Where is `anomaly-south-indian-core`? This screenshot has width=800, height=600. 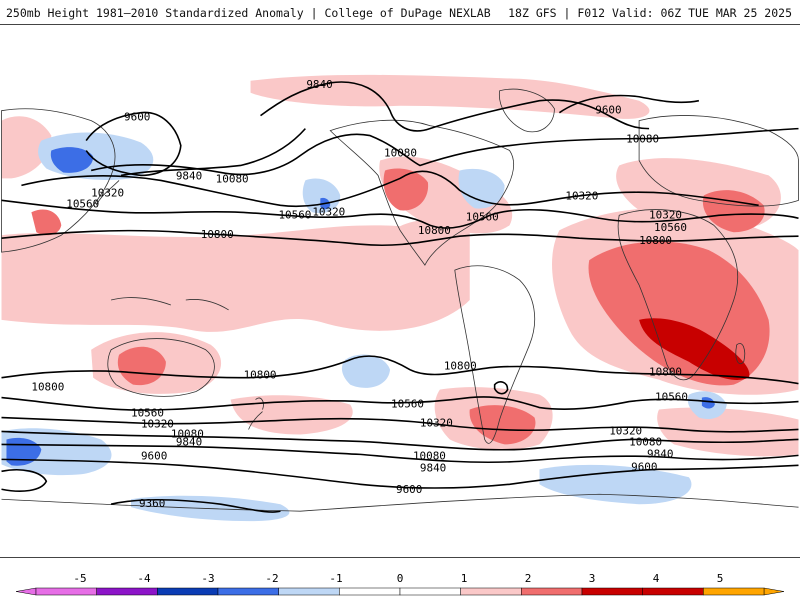
anomaly-south-indian-core is located at coordinates (708, 403).